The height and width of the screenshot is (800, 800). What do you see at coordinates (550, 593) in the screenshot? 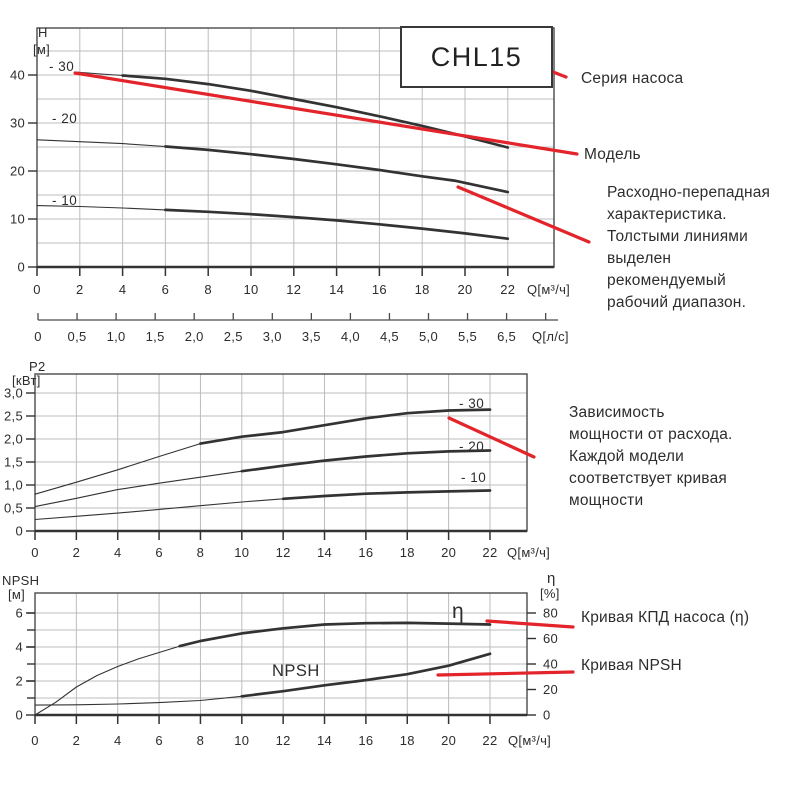
I see `eta-axis-unit: [%]` at bounding box center [550, 593].